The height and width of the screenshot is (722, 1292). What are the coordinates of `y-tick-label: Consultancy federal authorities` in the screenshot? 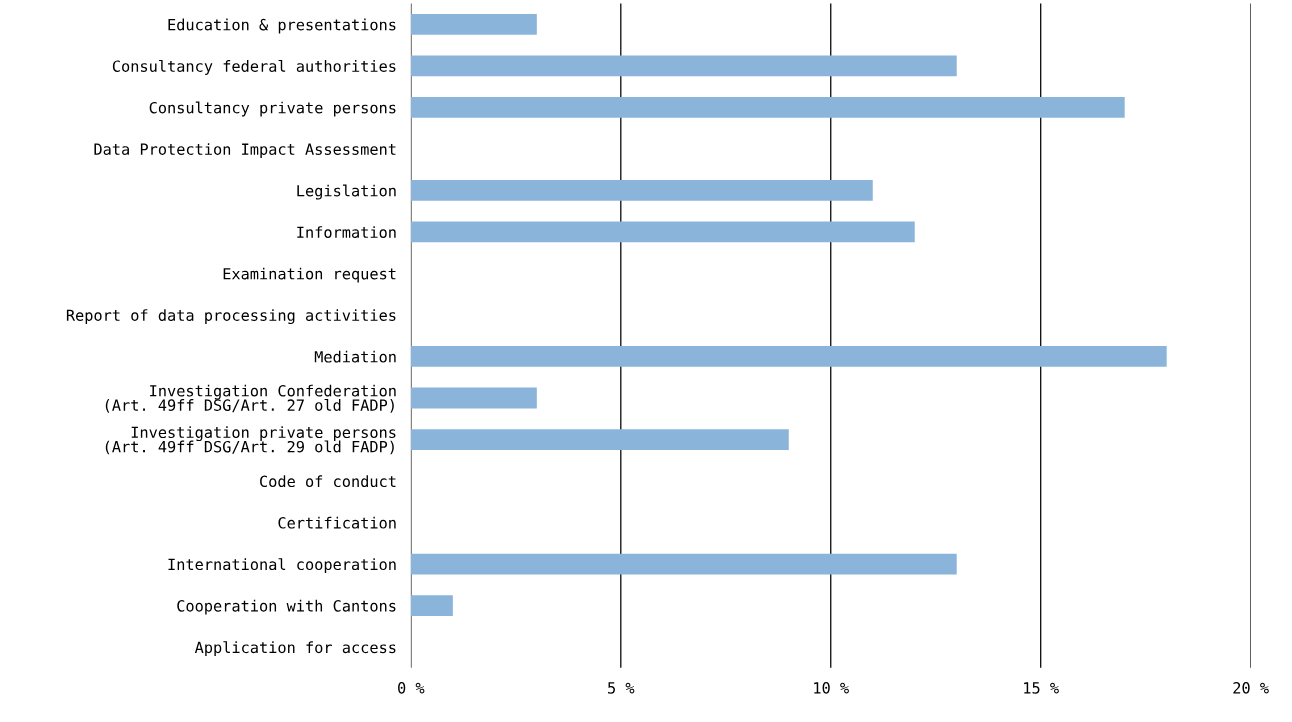 It's located at (254, 67).